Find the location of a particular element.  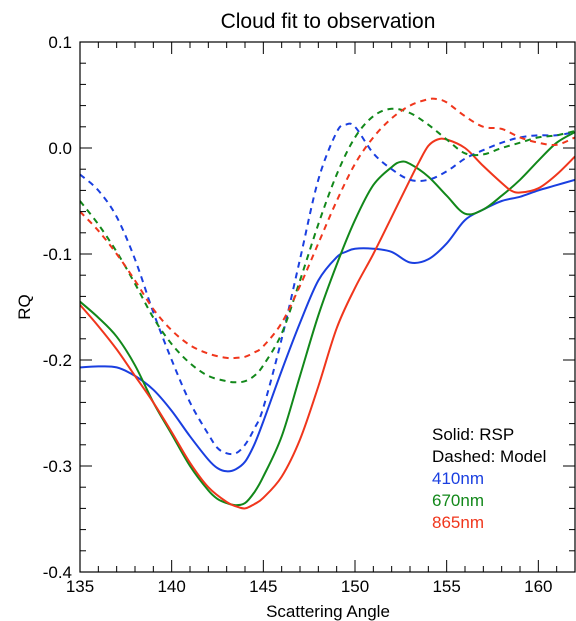

legend-entry: Dashed: Model is located at coordinates (489, 456).